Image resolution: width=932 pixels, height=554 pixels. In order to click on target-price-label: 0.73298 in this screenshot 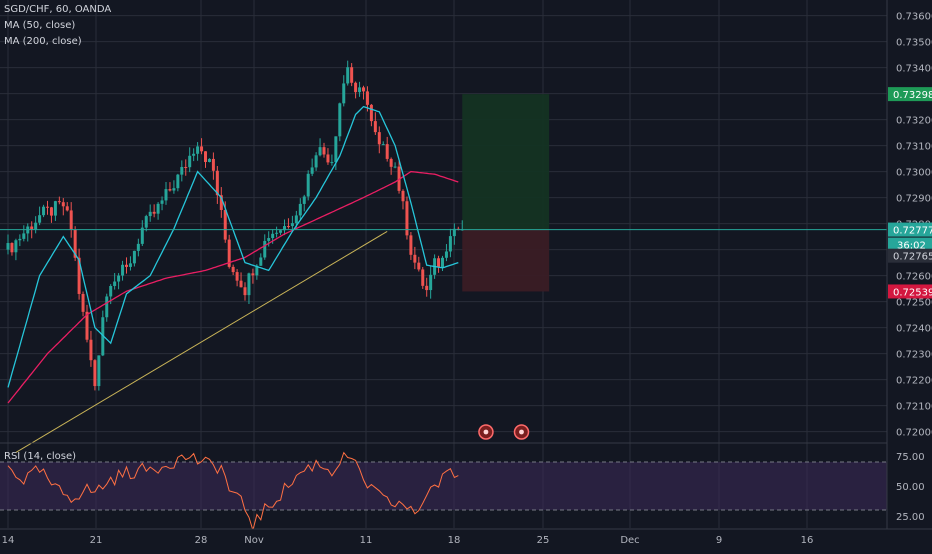, I will do `click(912, 95)`.